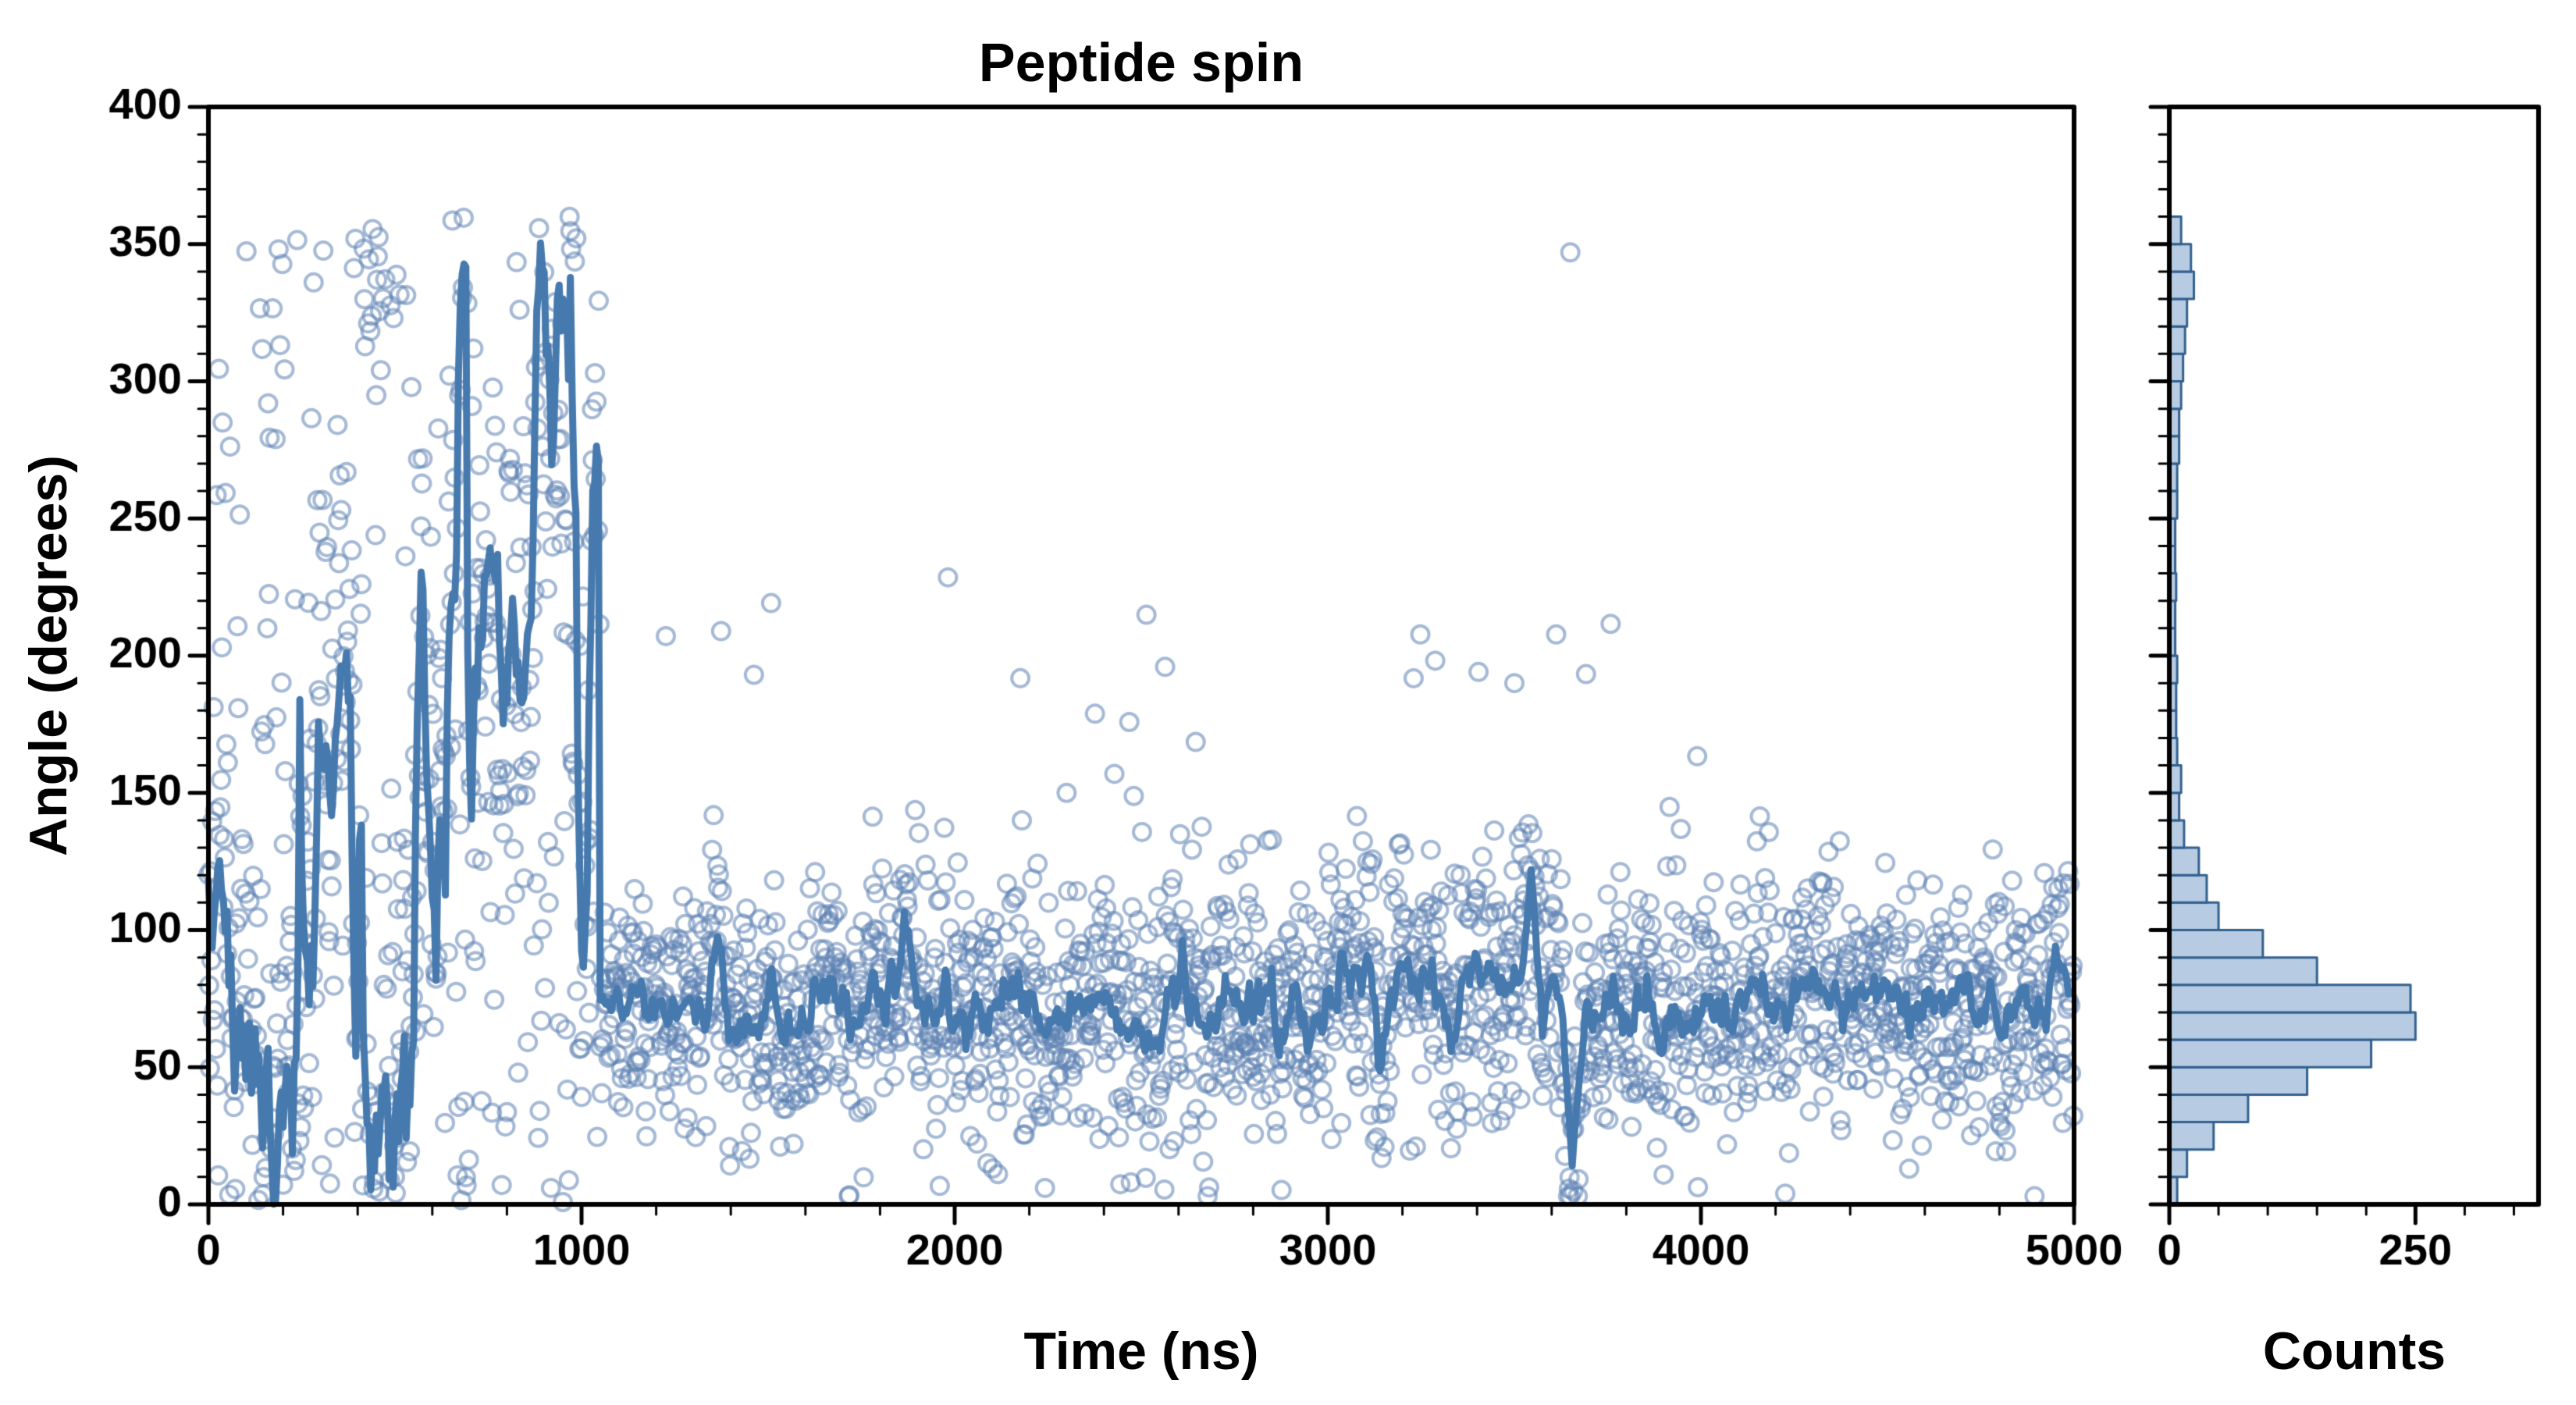 The width and height of the screenshot is (2576, 1405). I want to click on x-axis-label: Time (ns), so click(1141, 1351).